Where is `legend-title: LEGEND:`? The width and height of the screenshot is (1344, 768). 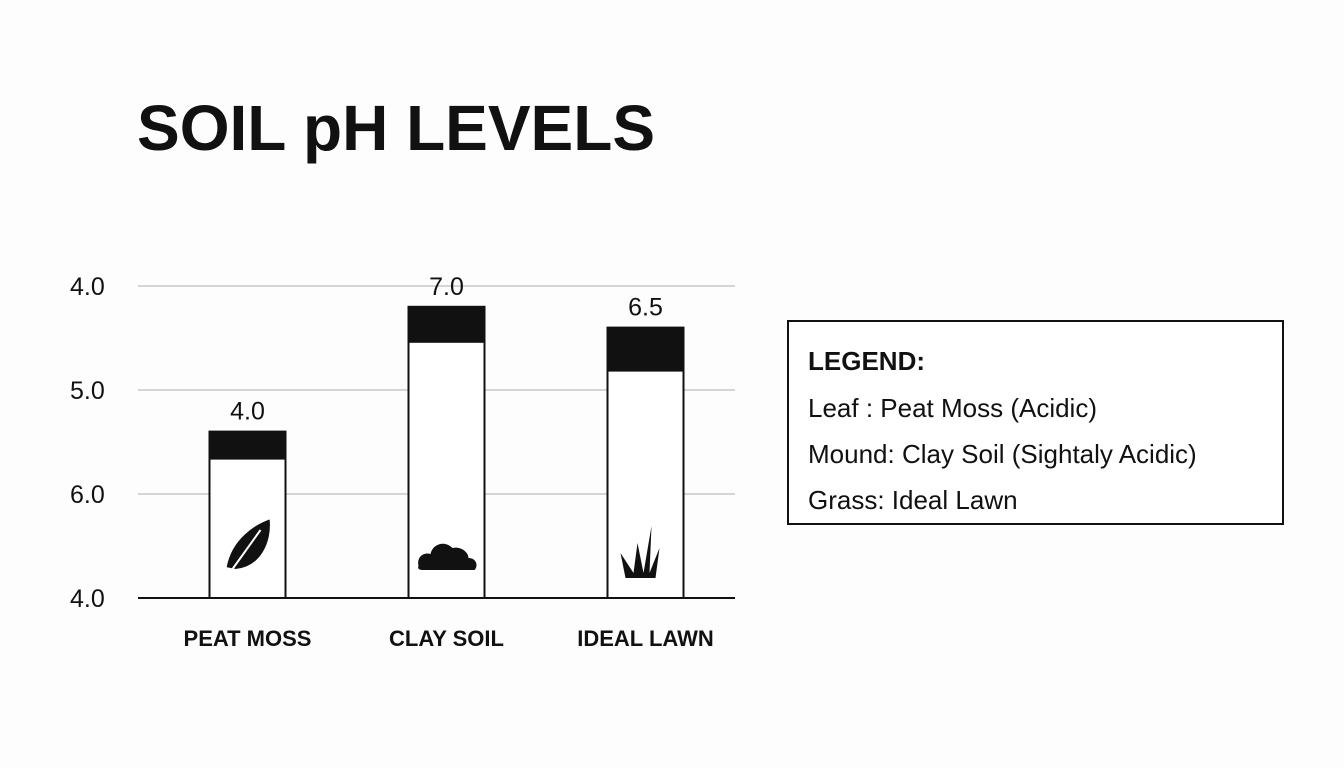 legend-title: LEGEND: is located at coordinates (866, 361).